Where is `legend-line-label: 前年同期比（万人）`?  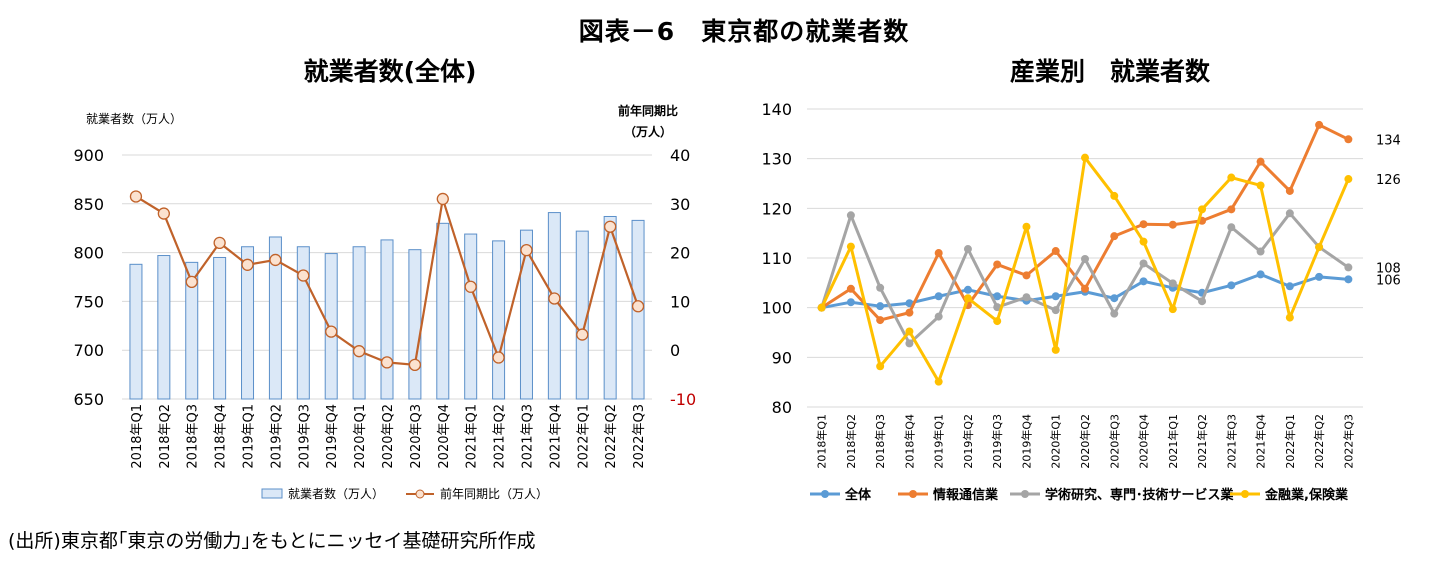
legend-line-label: 前年同期比（万人） is located at coordinates (494, 493).